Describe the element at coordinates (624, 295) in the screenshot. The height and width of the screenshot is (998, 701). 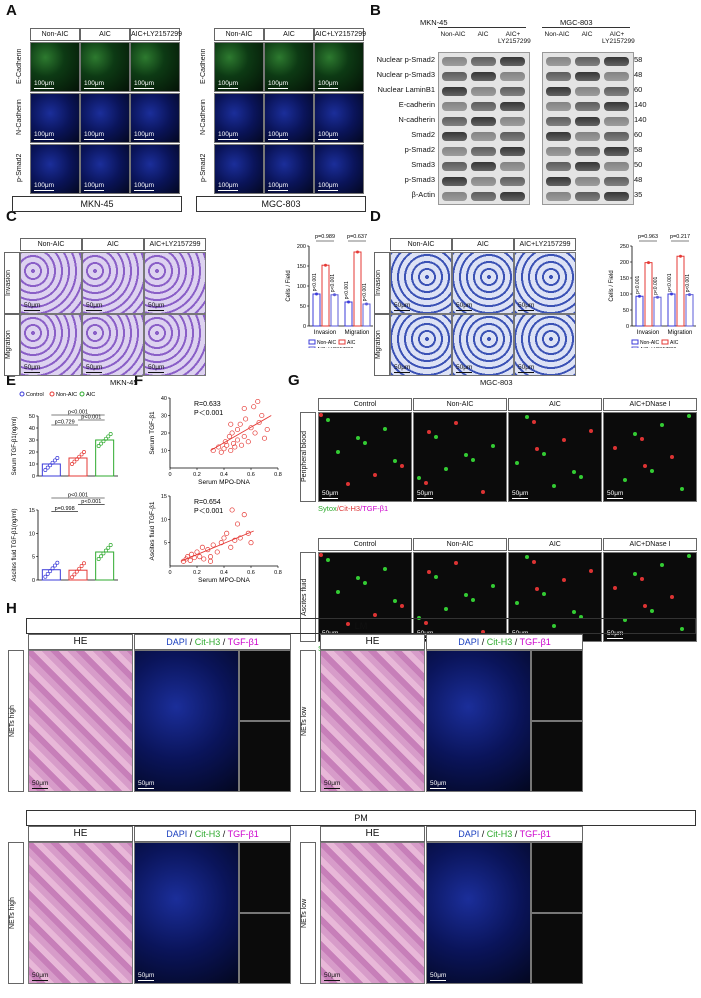
I see `y-tick-label: 100` at that location.